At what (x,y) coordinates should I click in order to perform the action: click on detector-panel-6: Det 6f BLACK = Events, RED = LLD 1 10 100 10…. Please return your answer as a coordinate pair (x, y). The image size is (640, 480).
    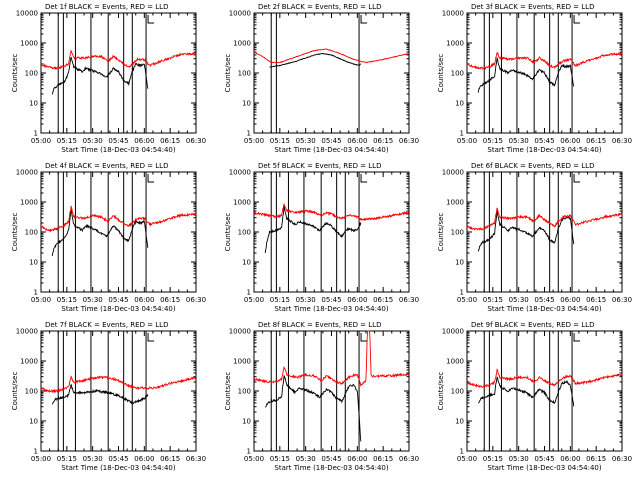
    Looking at the image, I should click on (534, 237).